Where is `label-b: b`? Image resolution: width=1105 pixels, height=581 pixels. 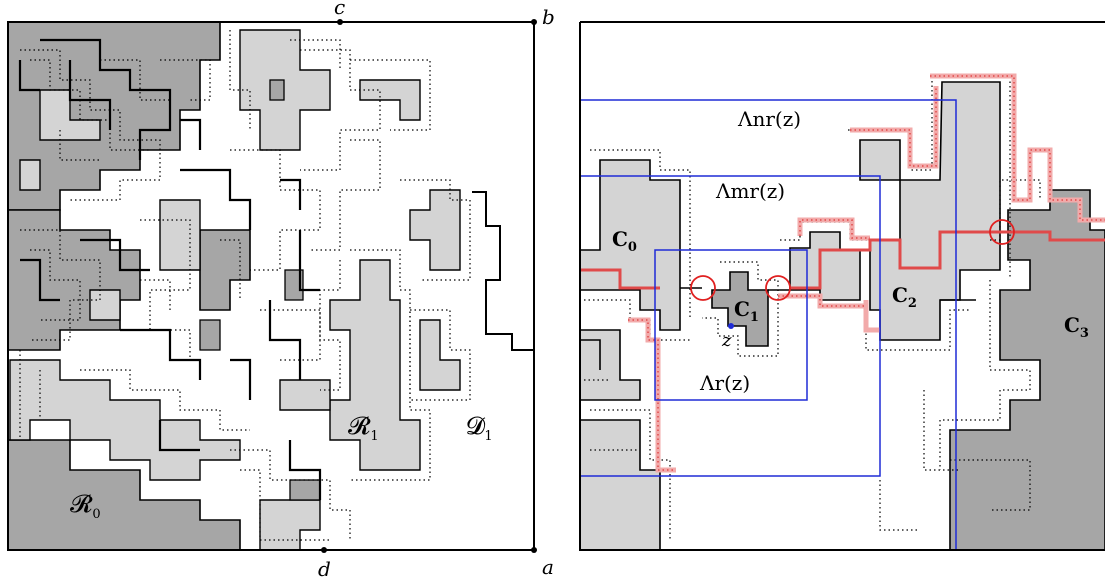
label-b: b is located at coordinates (548, 17).